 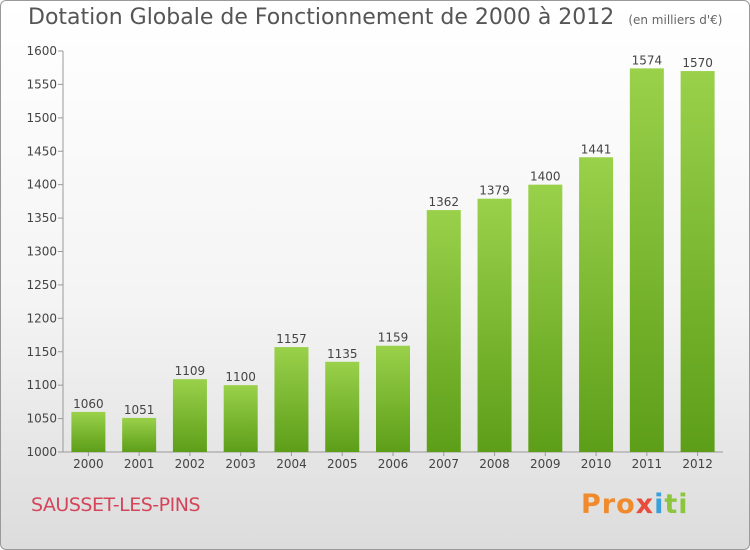 I want to click on bar-2006, so click(x=393, y=398).